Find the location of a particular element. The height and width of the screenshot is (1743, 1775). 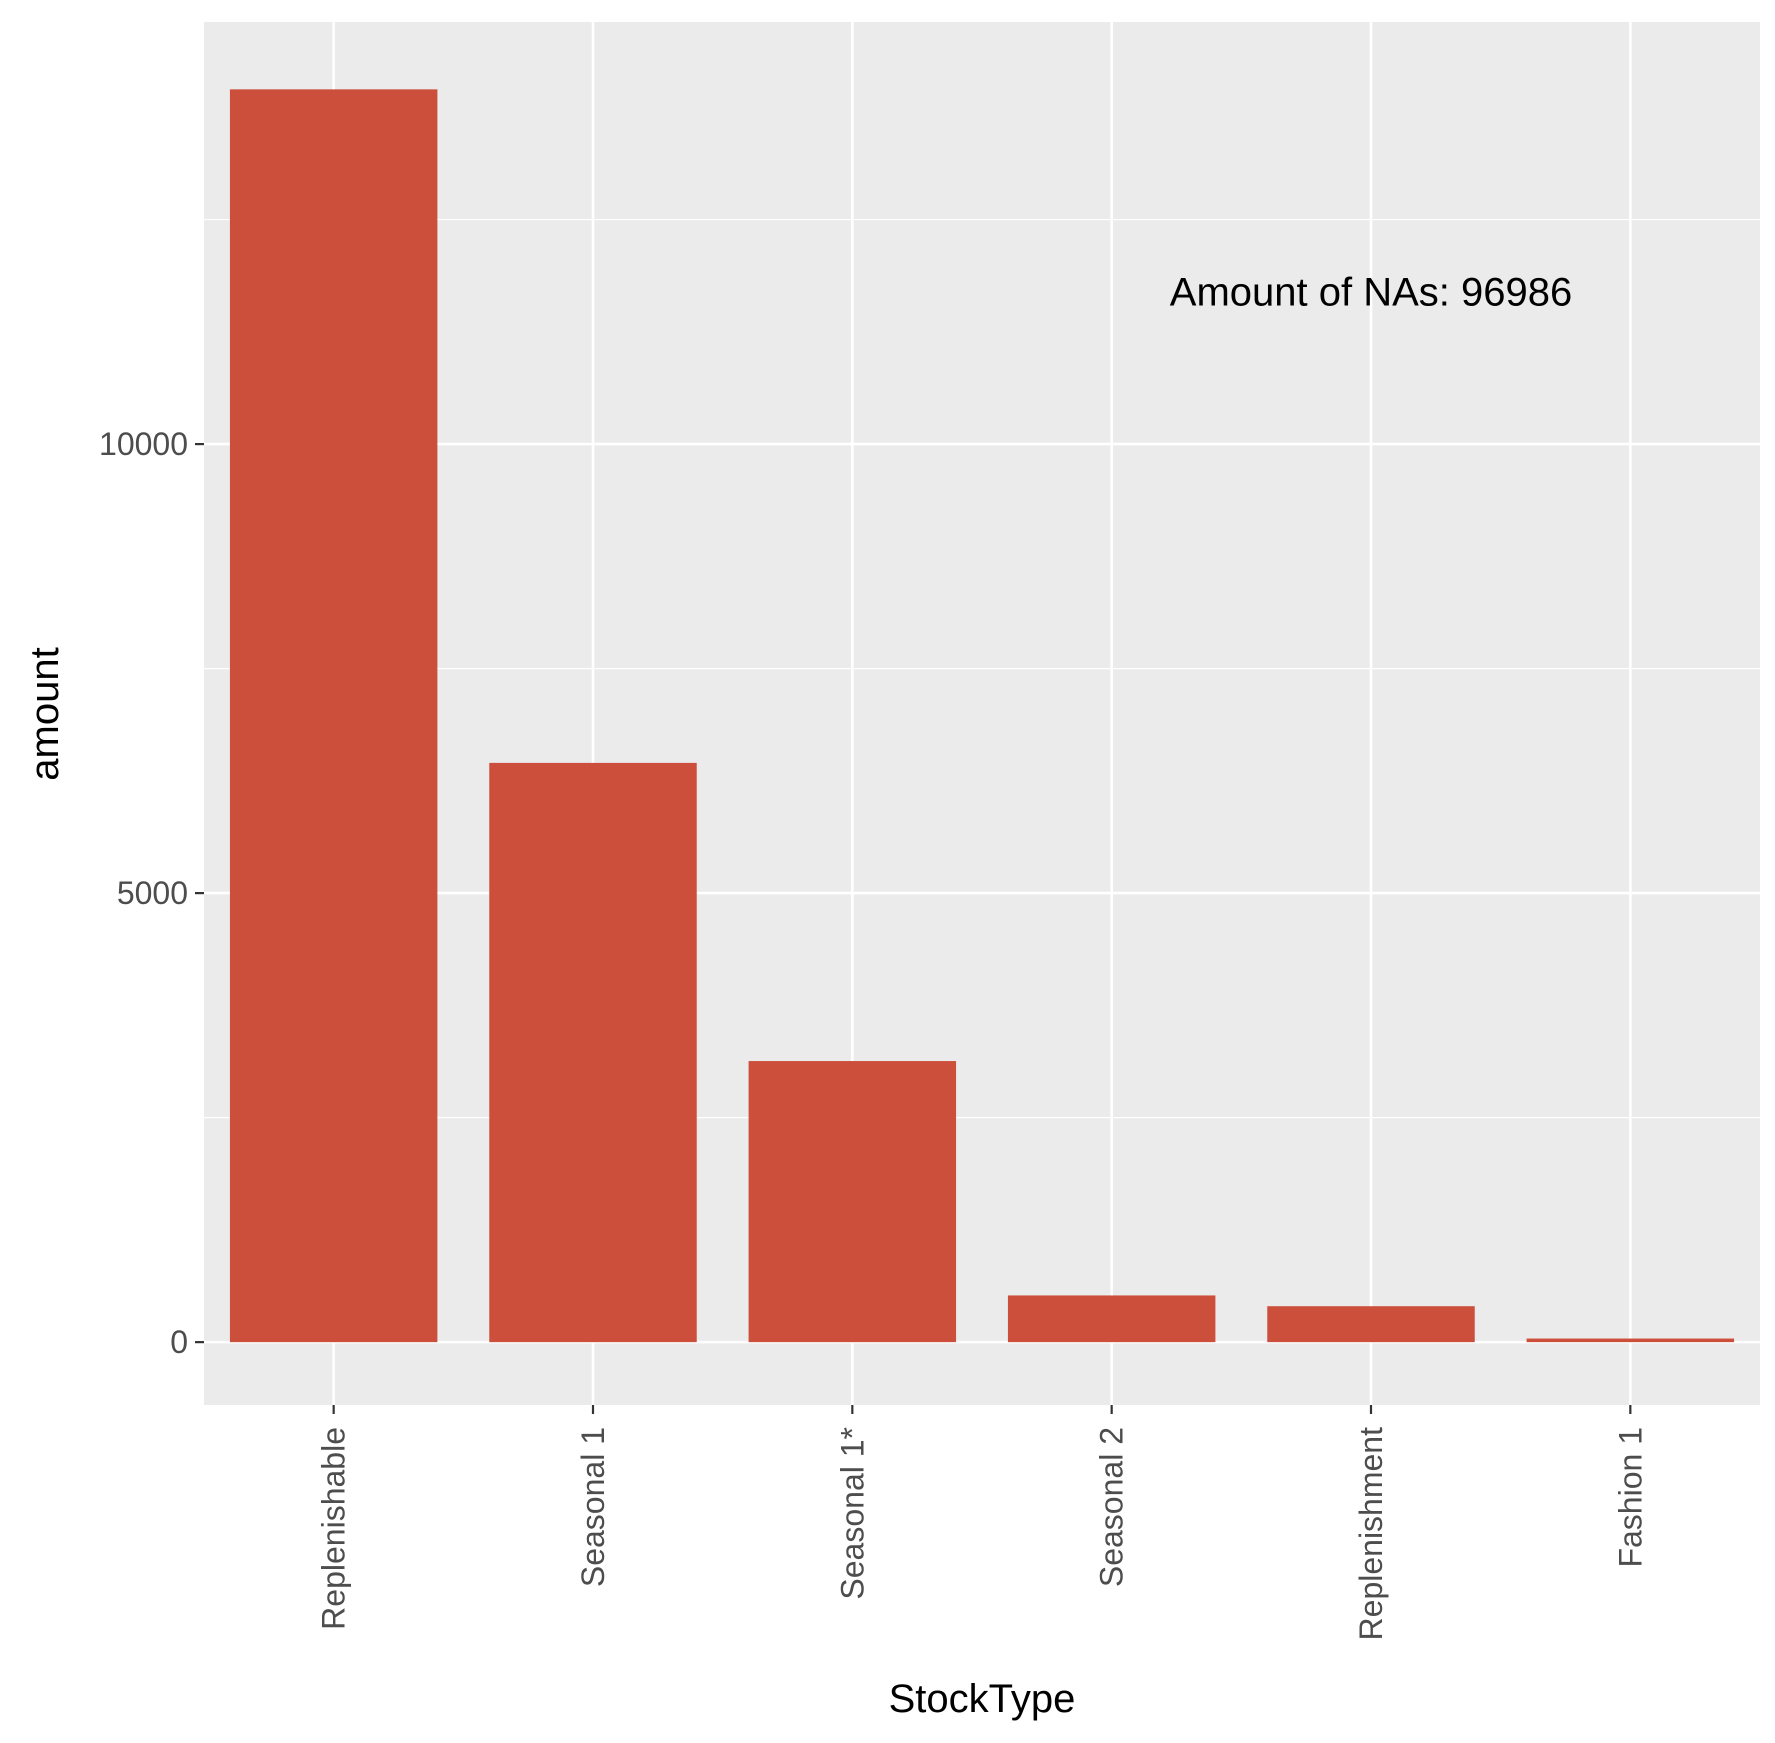

x-tick-label: Fashion 1 is located at coordinates (1630, 1497).